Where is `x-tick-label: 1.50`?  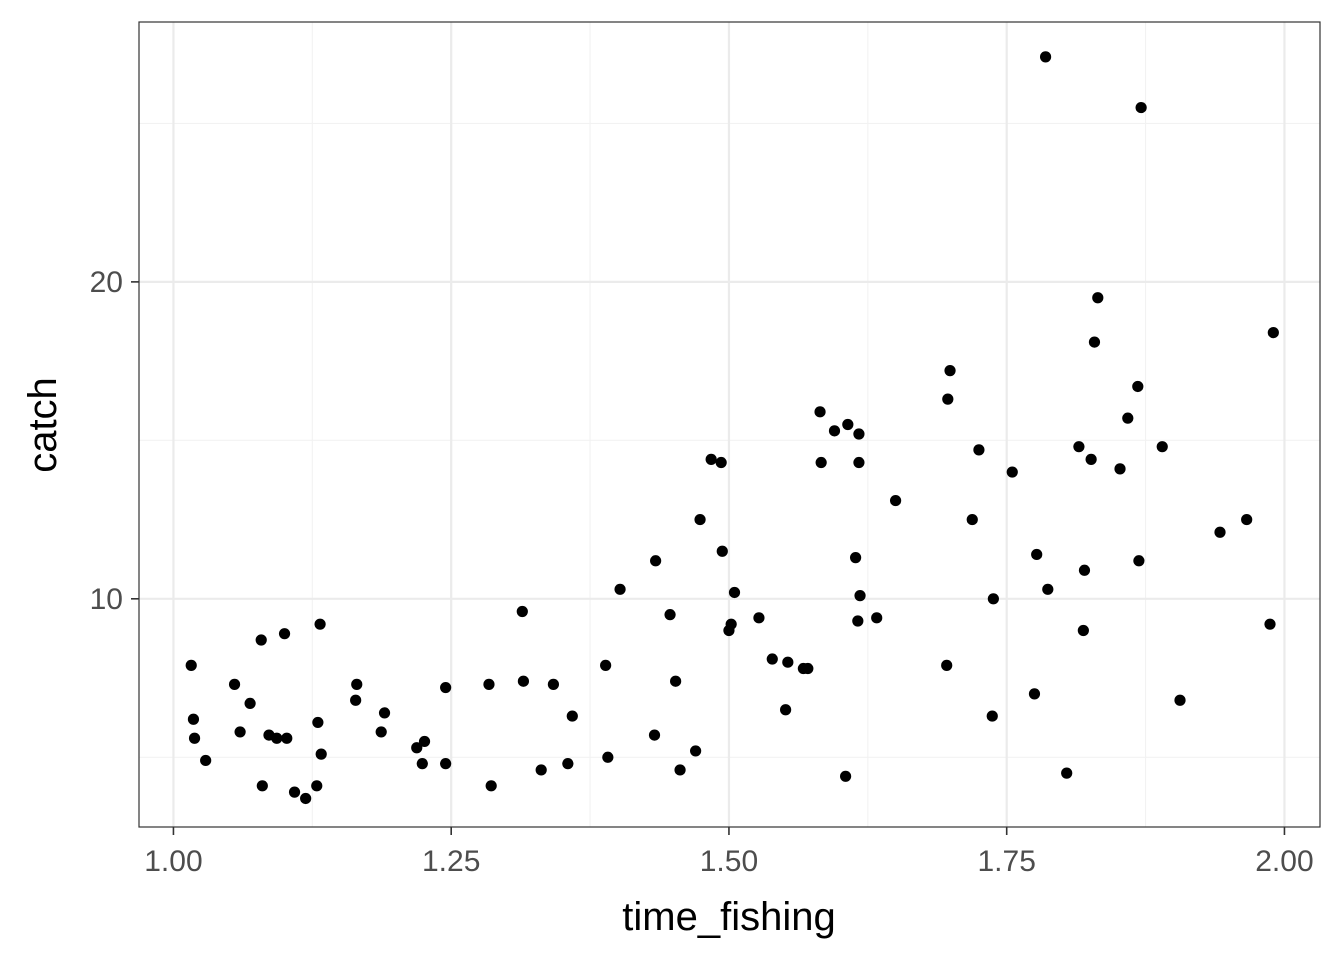 x-tick-label: 1.50 is located at coordinates (729, 861).